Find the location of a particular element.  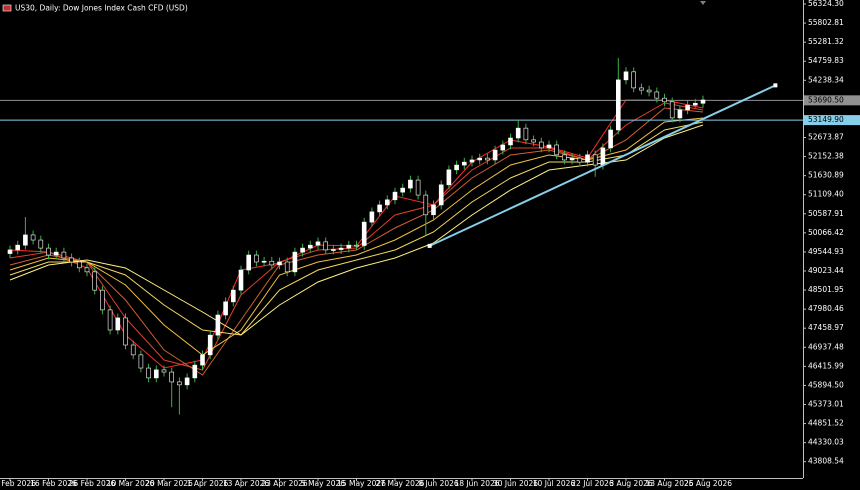

y-tick-label: 47458.97 is located at coordinates (826, 327).